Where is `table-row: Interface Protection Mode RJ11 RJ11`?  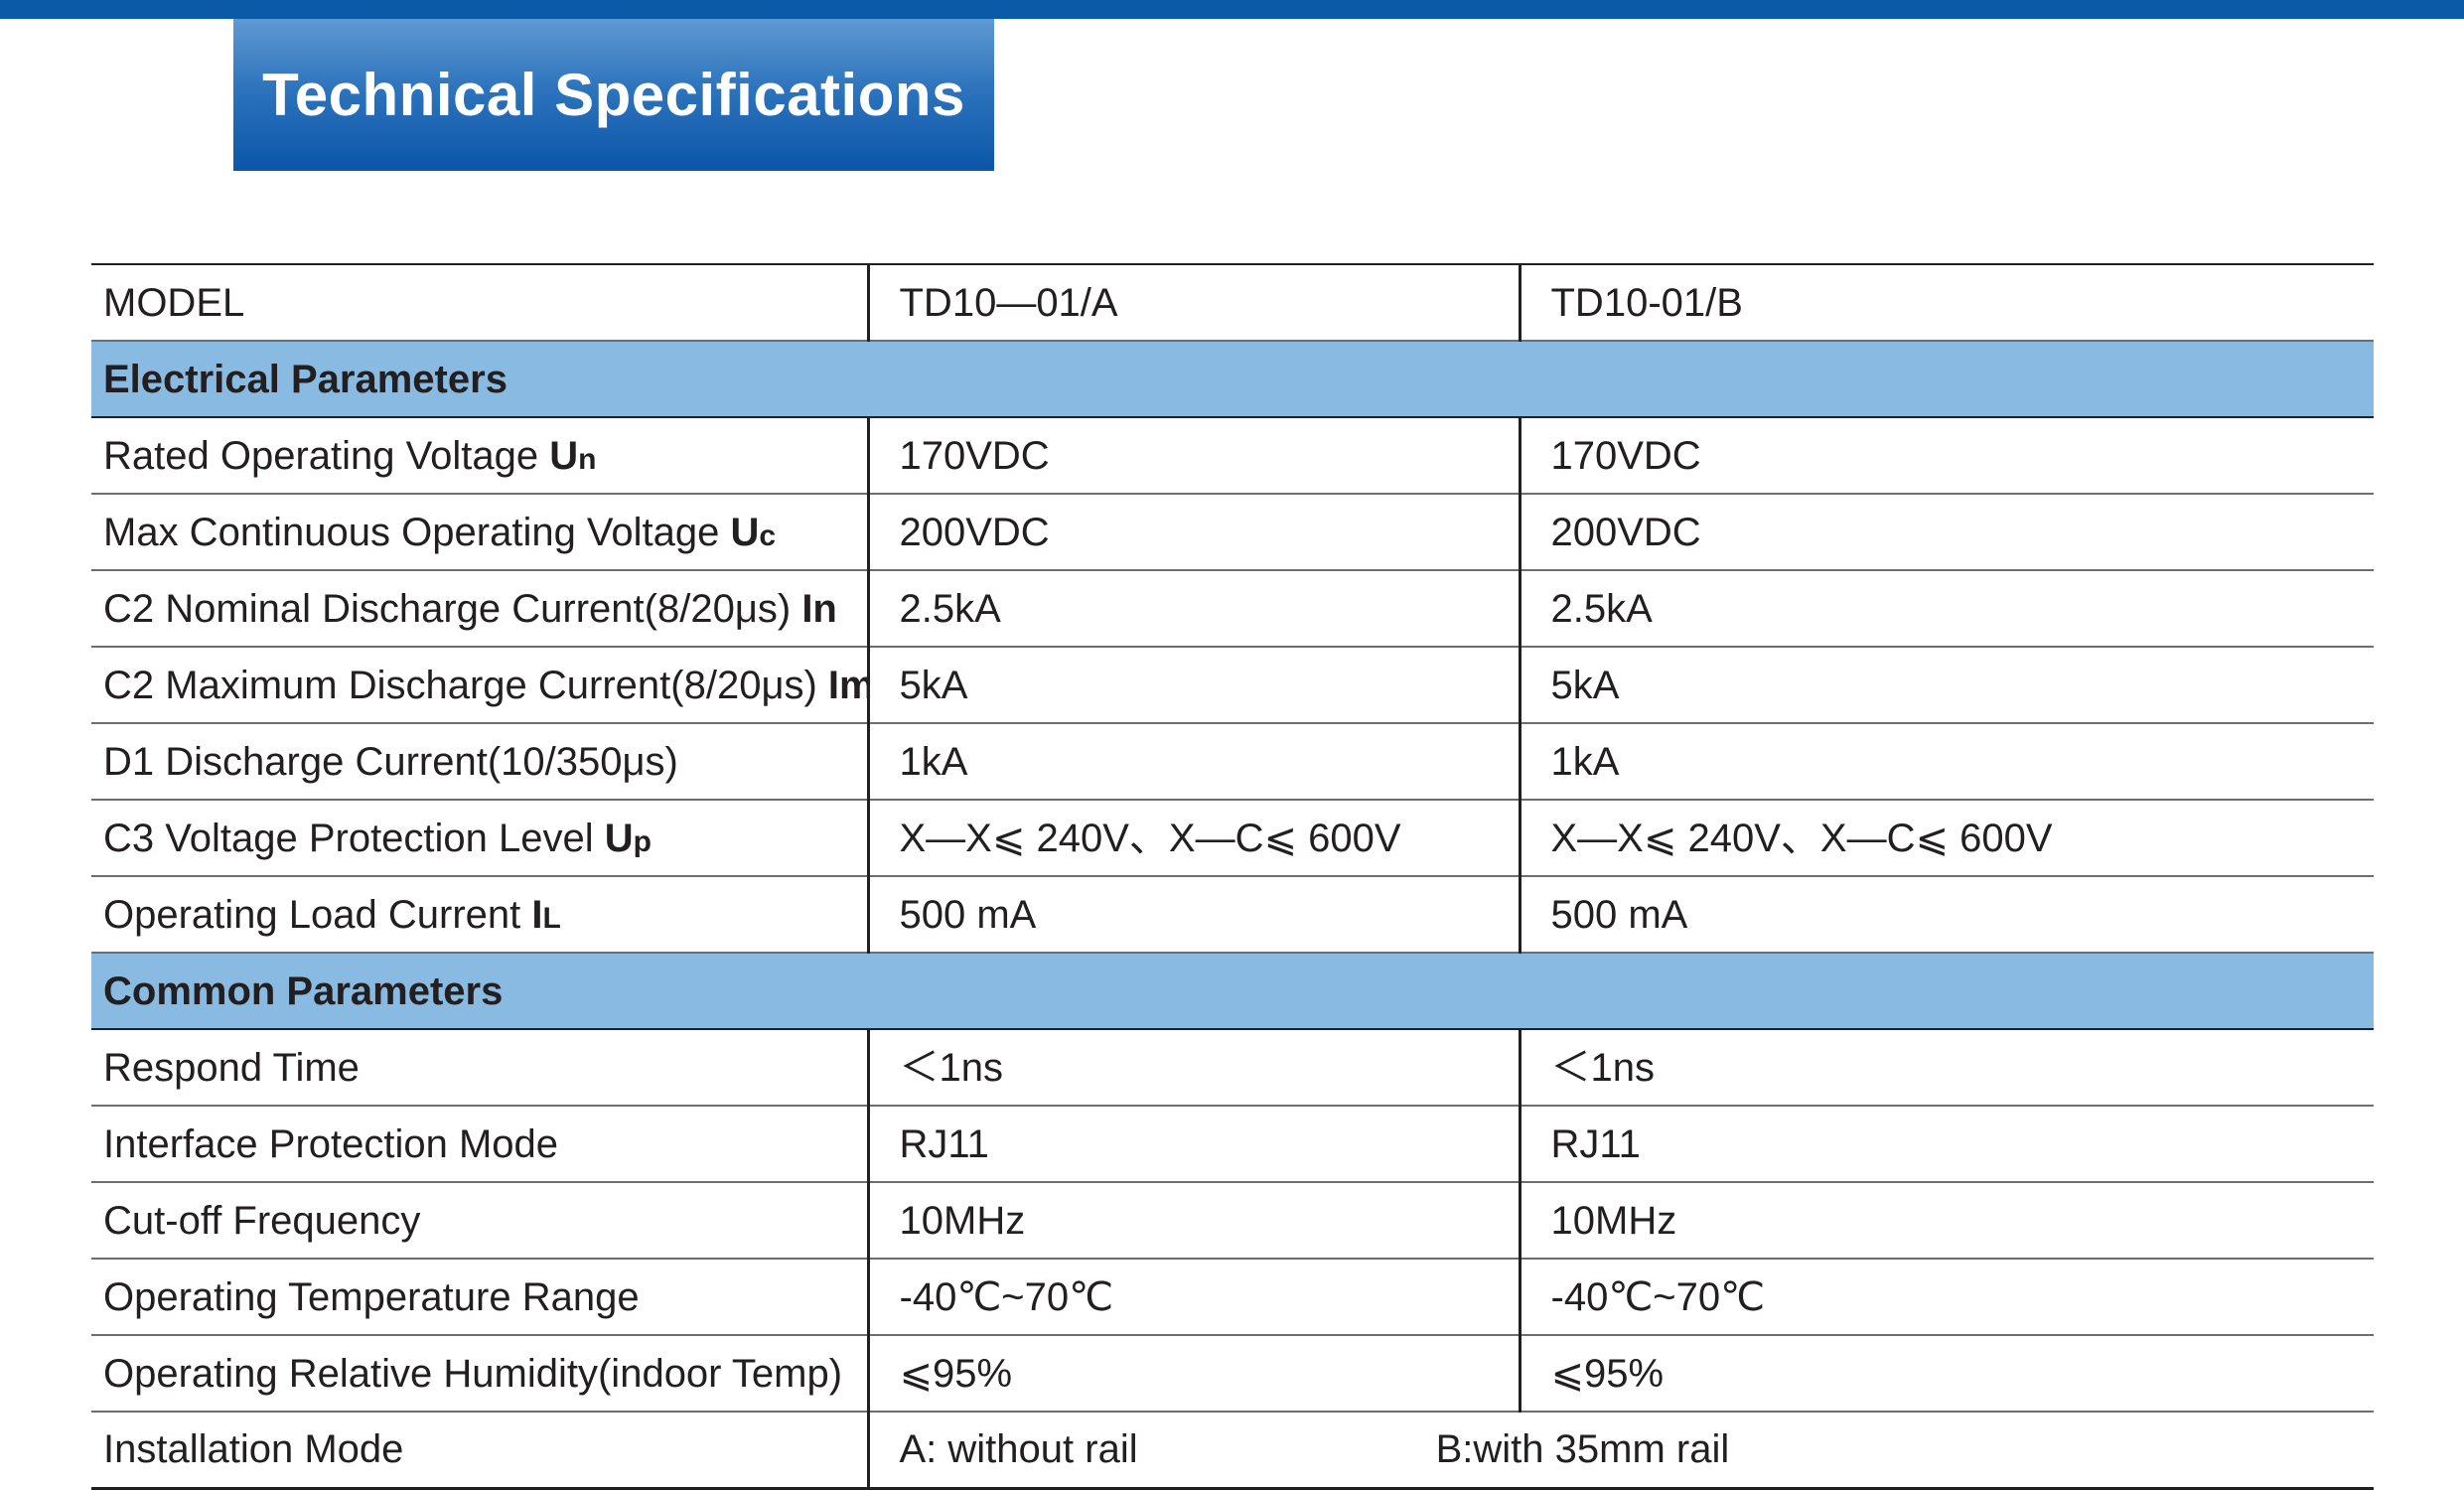 table-row: Interface Protection Mode RJ11 RJ11 is located at coordinates (1232, 1144).